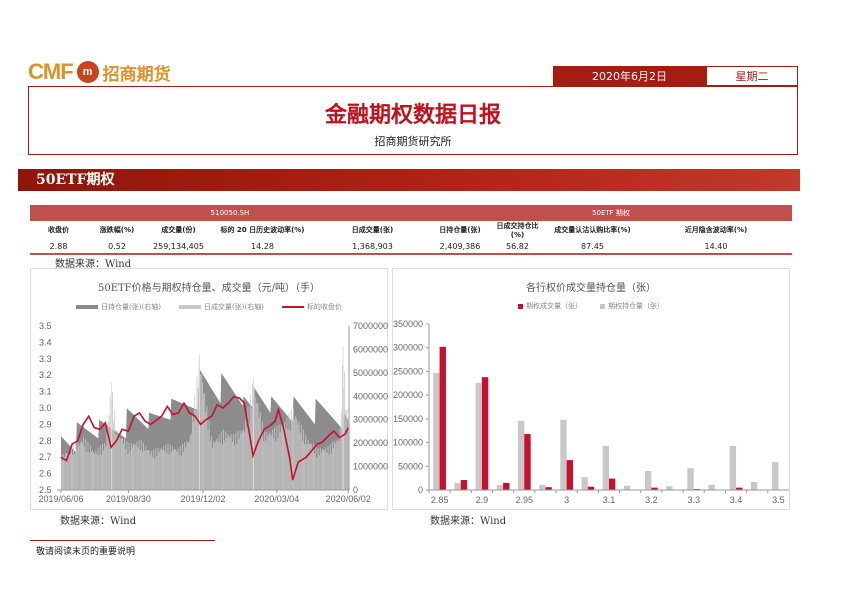 This screenshot has height=595, width=842. Describe the element at coordinates (45, 326) in the screenshot. I see `y-left-tick-label: 3.5` at that location.